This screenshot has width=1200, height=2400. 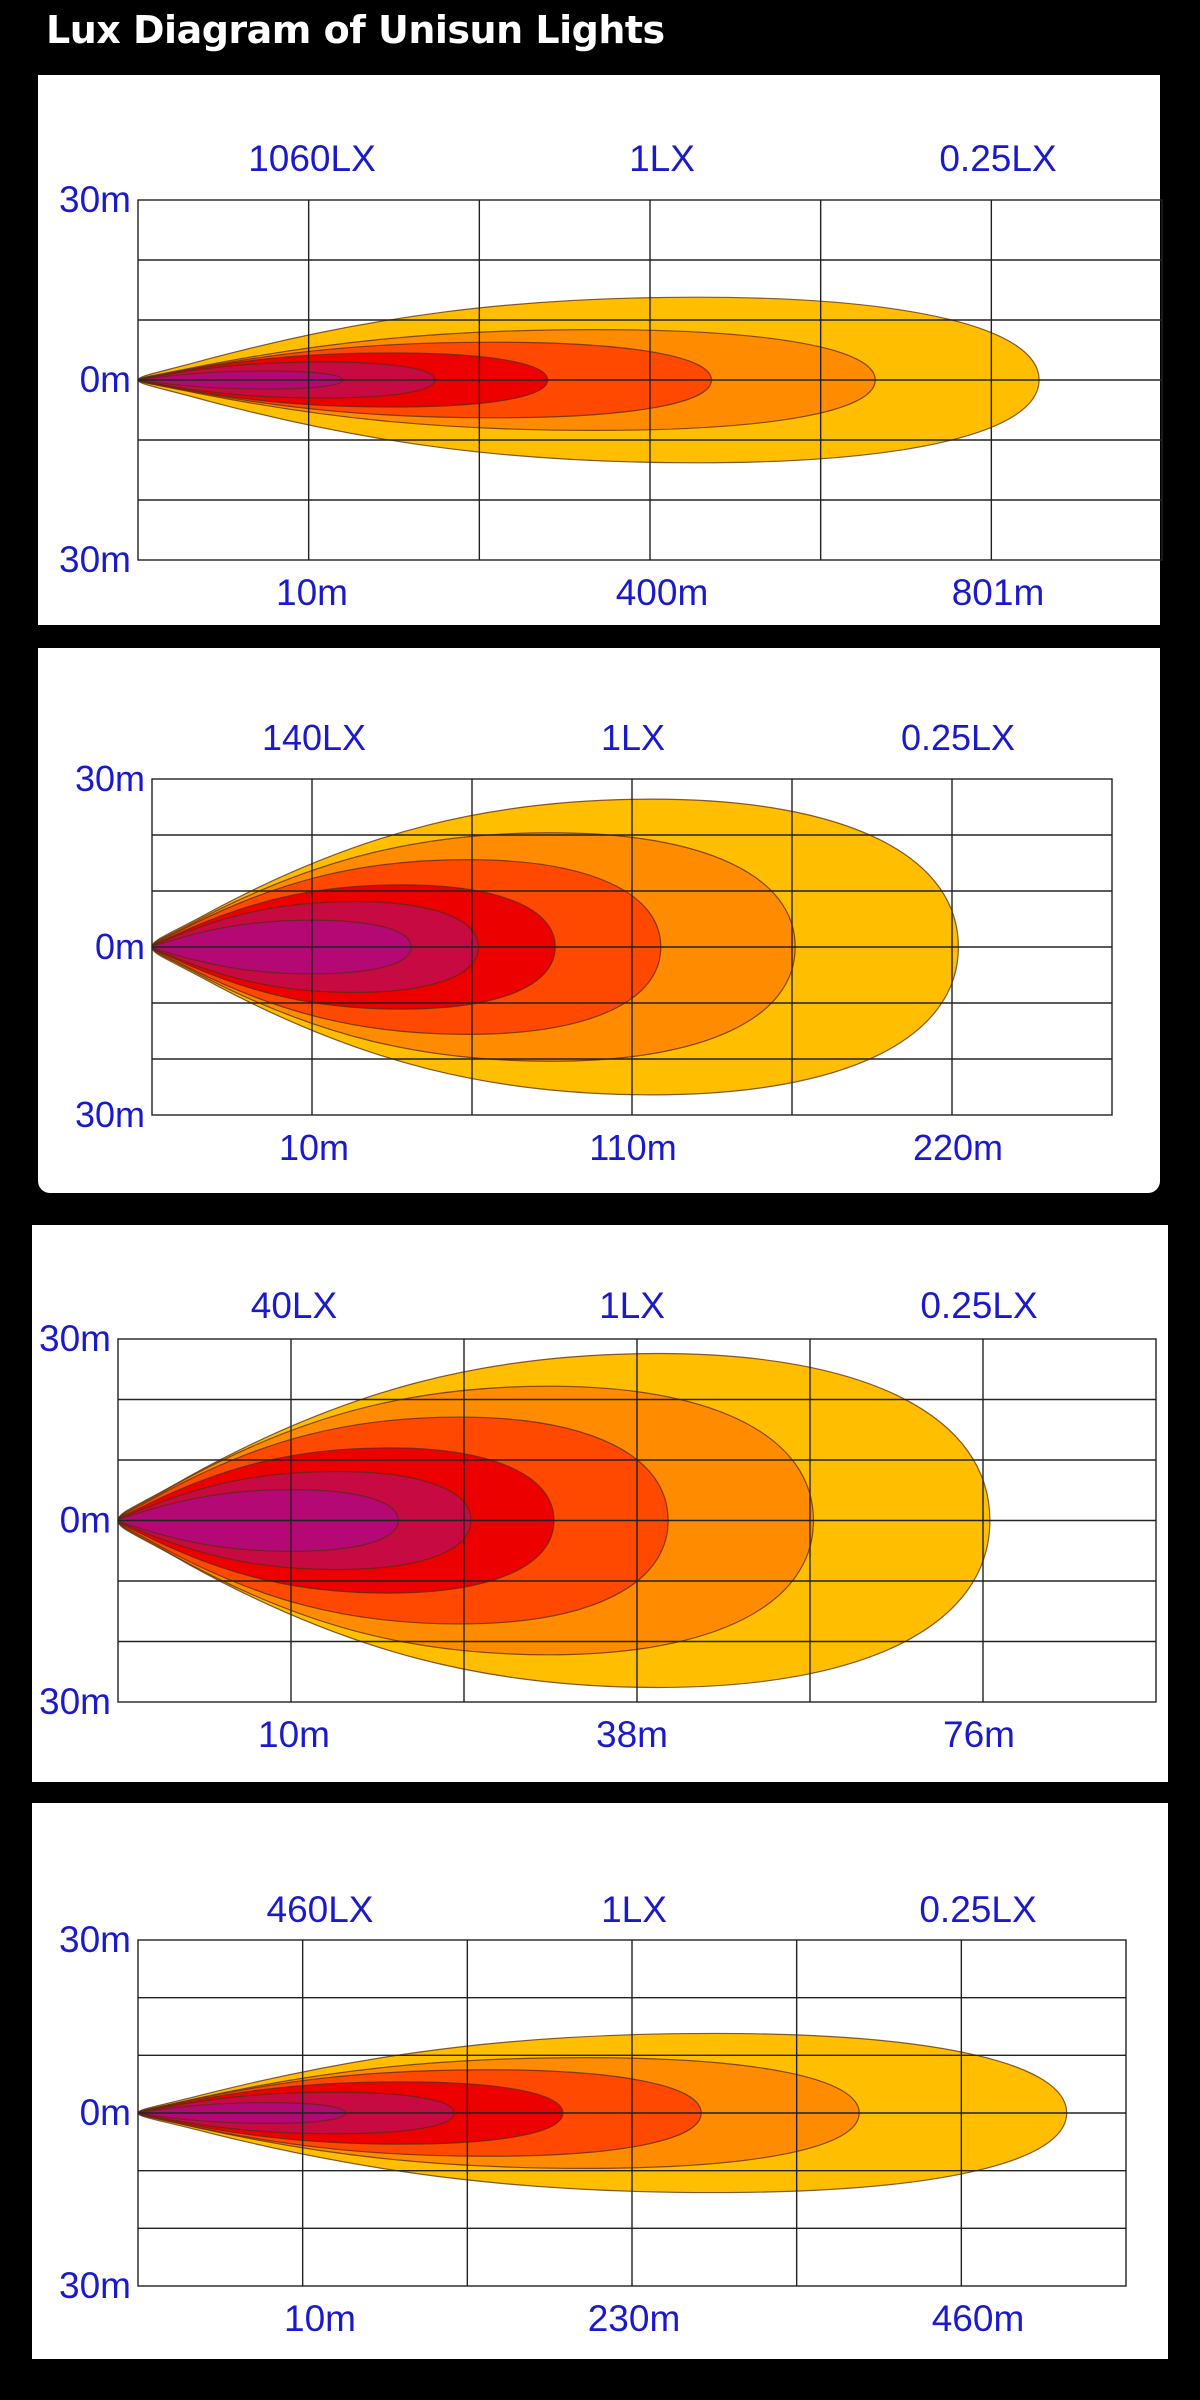 What do you see at coordinates (634, 2318) in the screenshot?
I see `x-tick-label: 230m` at bounding box center [634, 2318].